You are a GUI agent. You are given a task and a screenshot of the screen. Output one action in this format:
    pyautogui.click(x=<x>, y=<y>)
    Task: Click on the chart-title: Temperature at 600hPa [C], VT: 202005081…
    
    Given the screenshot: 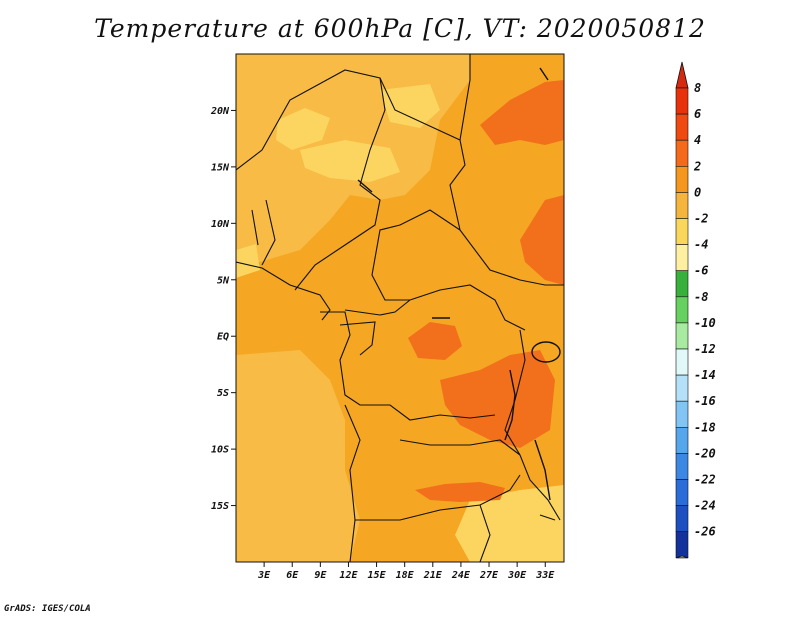 What is the action you would take?
    pyautogui.click(x=400, y=28)
    